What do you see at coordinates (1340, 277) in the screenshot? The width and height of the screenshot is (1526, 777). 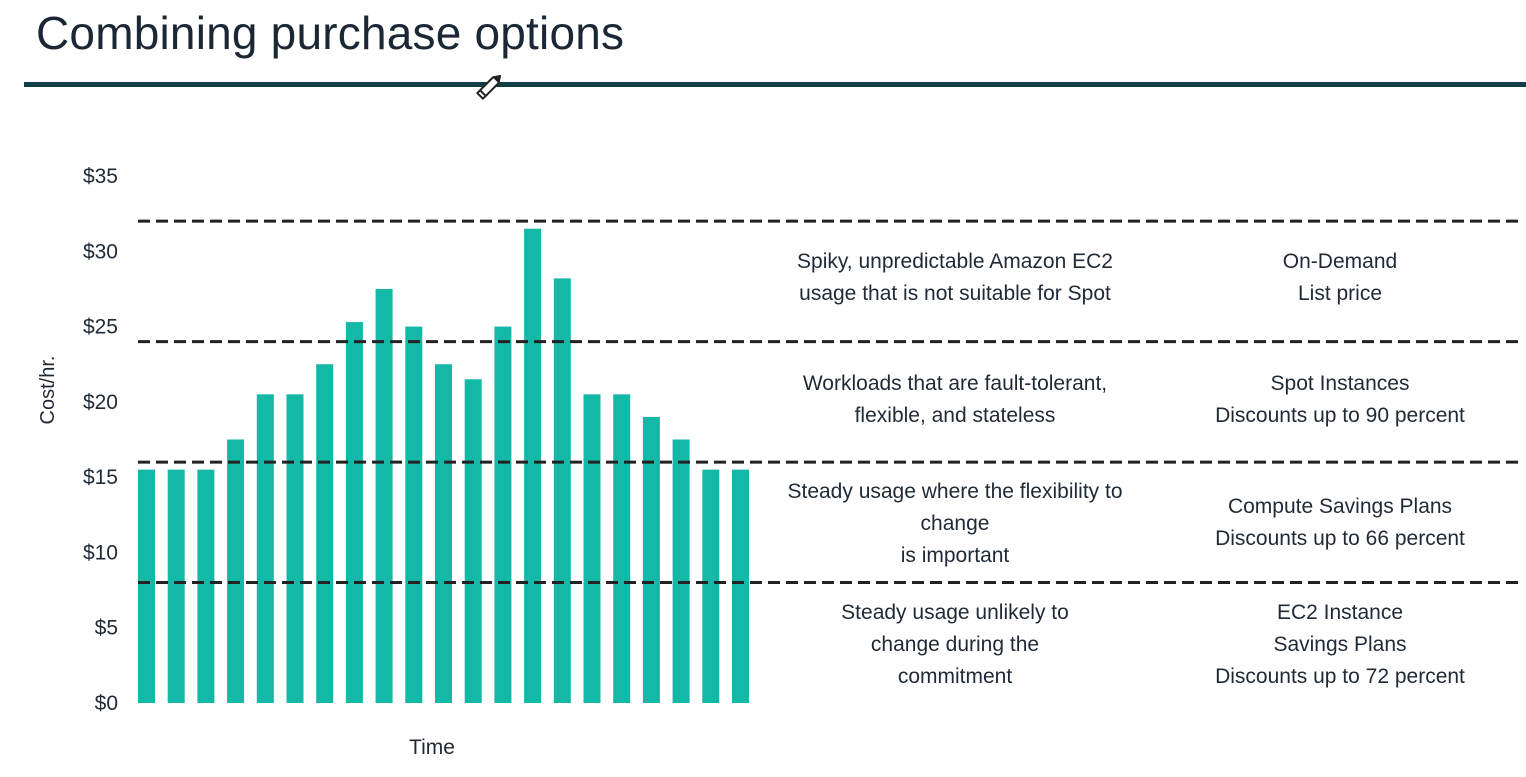 I see `tier-1-option: On-Demand List price` at bounding box center [1340, 277].